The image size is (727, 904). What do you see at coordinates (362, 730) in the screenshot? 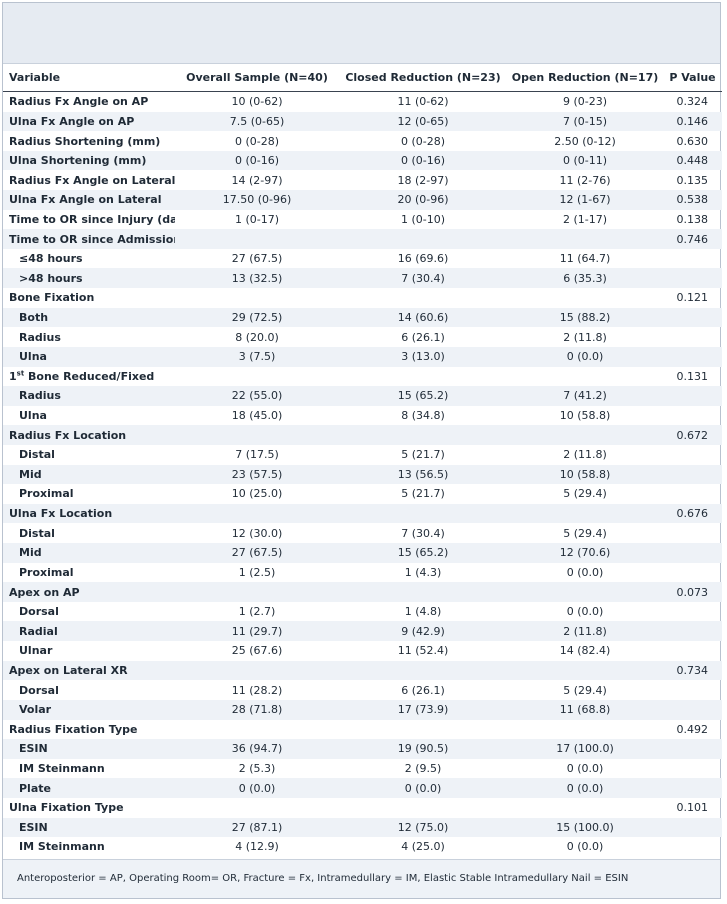
I see `table-row: Radius Fixation Type 0.492` at bounding box center [362, 730].